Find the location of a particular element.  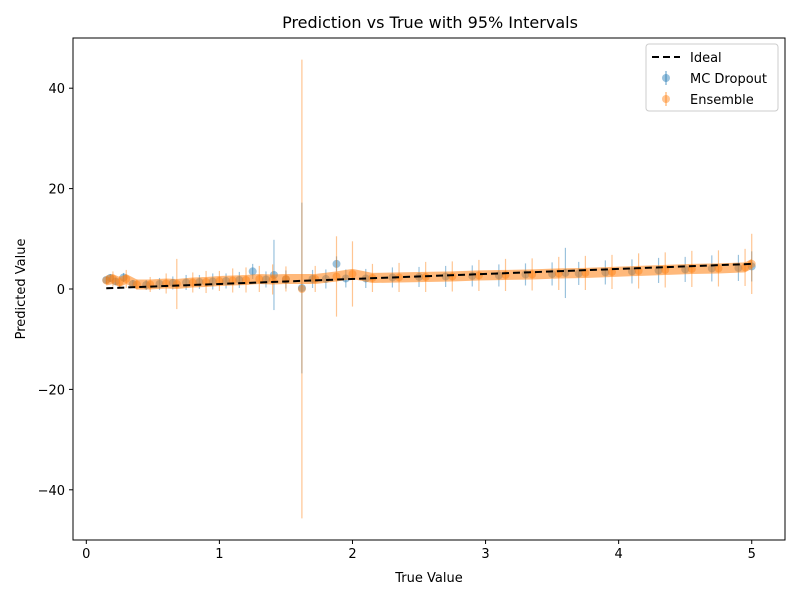

x-tick-label: 2 is located at coordinates (352, 554).